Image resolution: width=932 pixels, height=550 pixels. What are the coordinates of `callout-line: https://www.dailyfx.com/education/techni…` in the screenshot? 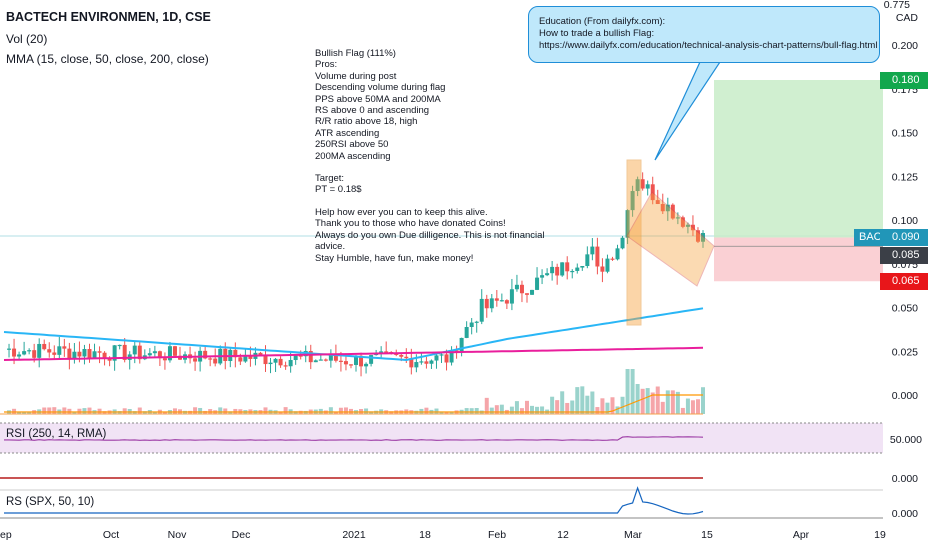 It's located at (708, 45).